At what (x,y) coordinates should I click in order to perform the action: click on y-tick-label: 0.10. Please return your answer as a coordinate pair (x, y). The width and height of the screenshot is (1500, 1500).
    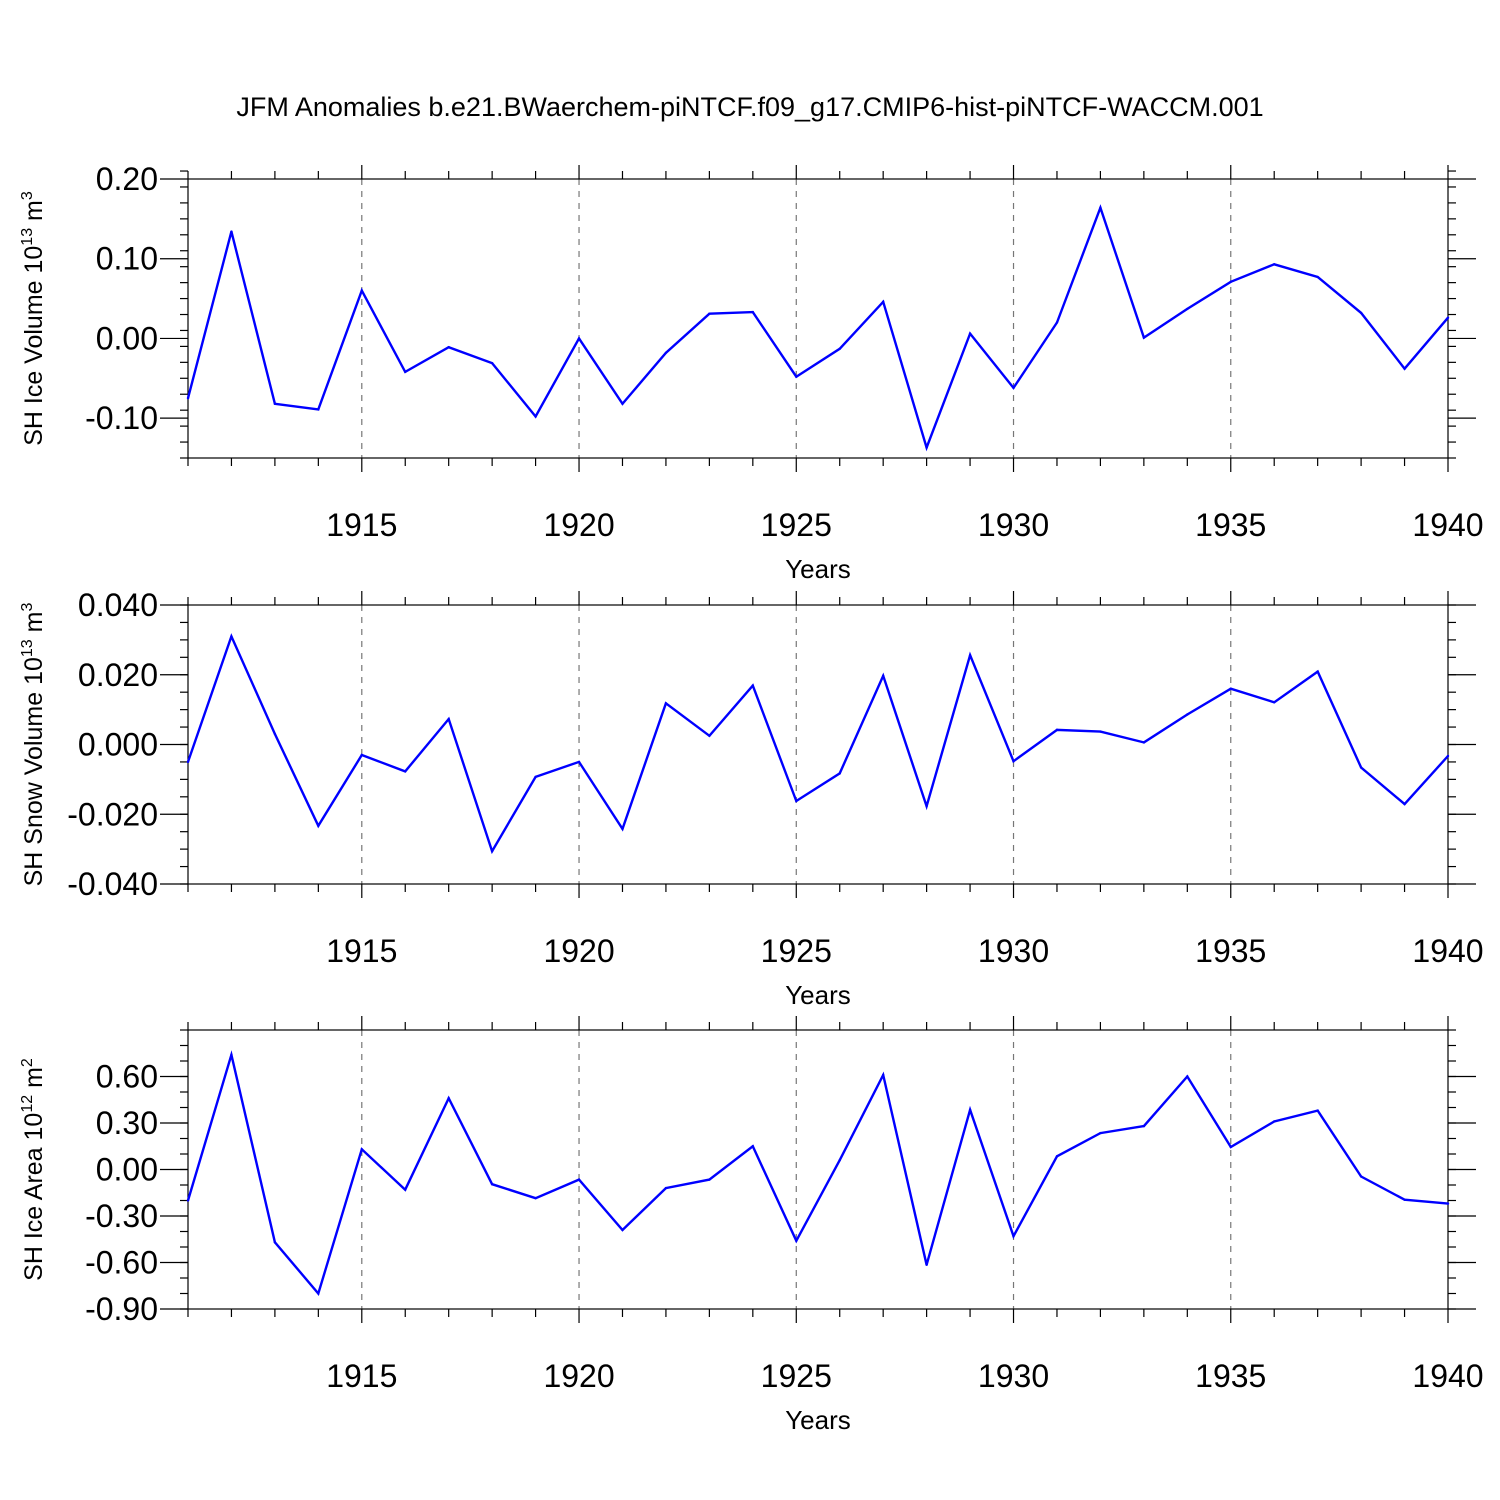
    Looking at the image, I should click on (127, 259).